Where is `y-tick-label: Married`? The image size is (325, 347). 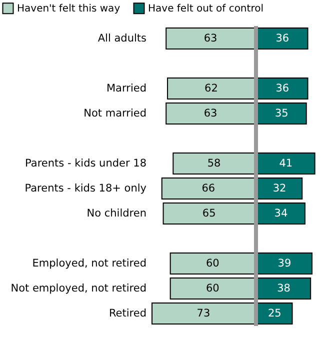
y-tick-label: Married is located at coordinates (126, 88).